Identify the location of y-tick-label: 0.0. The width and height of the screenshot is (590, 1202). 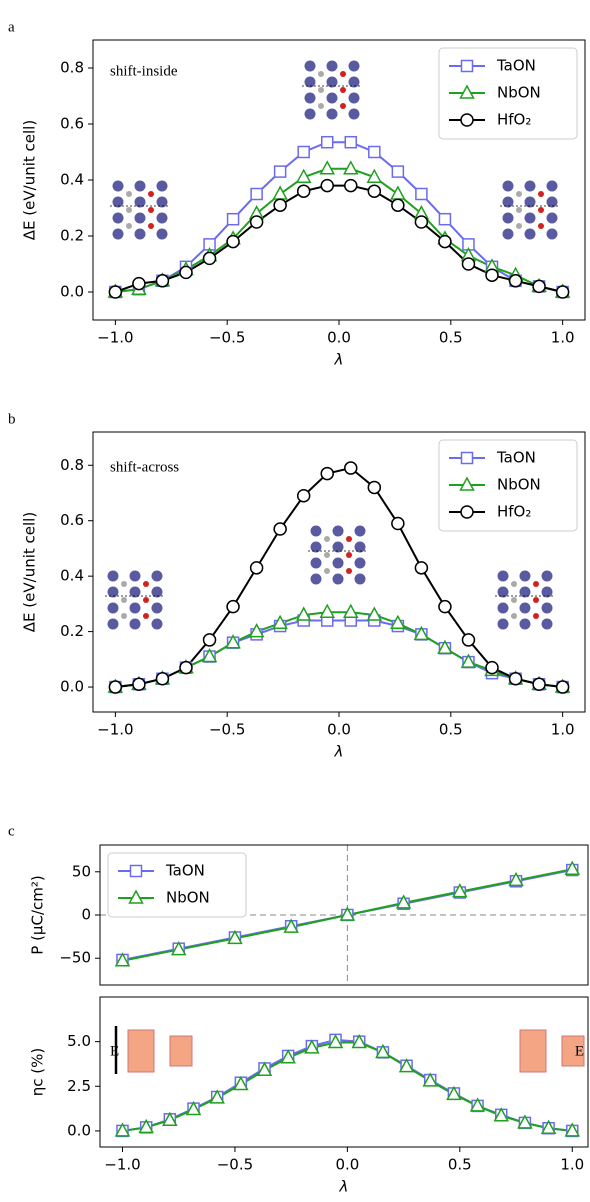
(72, 687).